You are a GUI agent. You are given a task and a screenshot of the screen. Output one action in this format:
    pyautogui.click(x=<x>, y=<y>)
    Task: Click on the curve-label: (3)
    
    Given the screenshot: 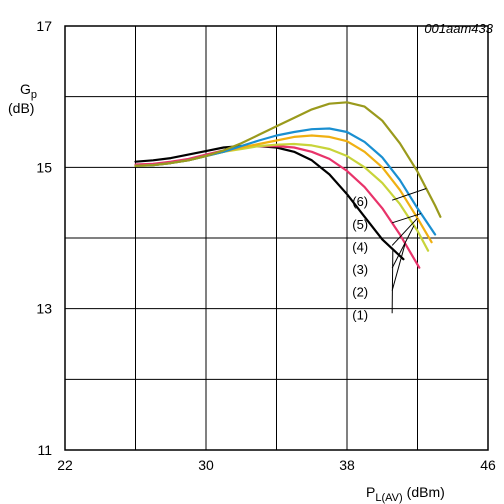 What is the action you would take?
    pyautogui.click(x=360, y=269)
    